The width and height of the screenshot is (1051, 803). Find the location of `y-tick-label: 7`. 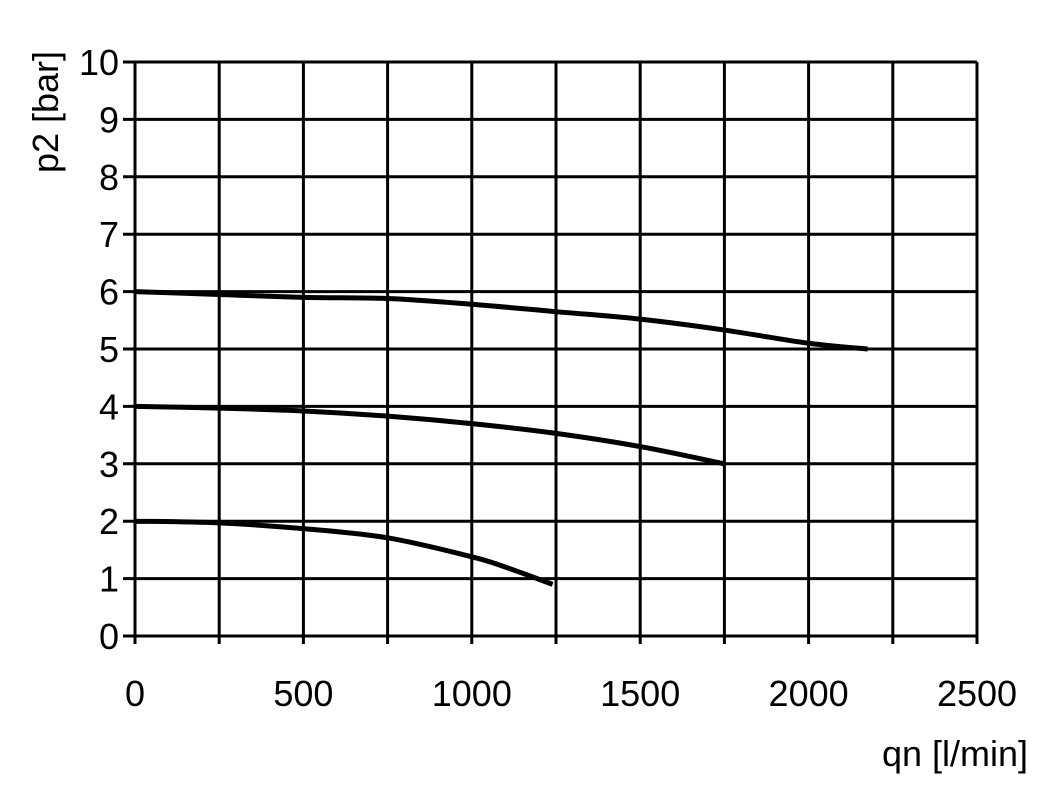

y-tick-label: 7 is located at coordinates (109, 234).